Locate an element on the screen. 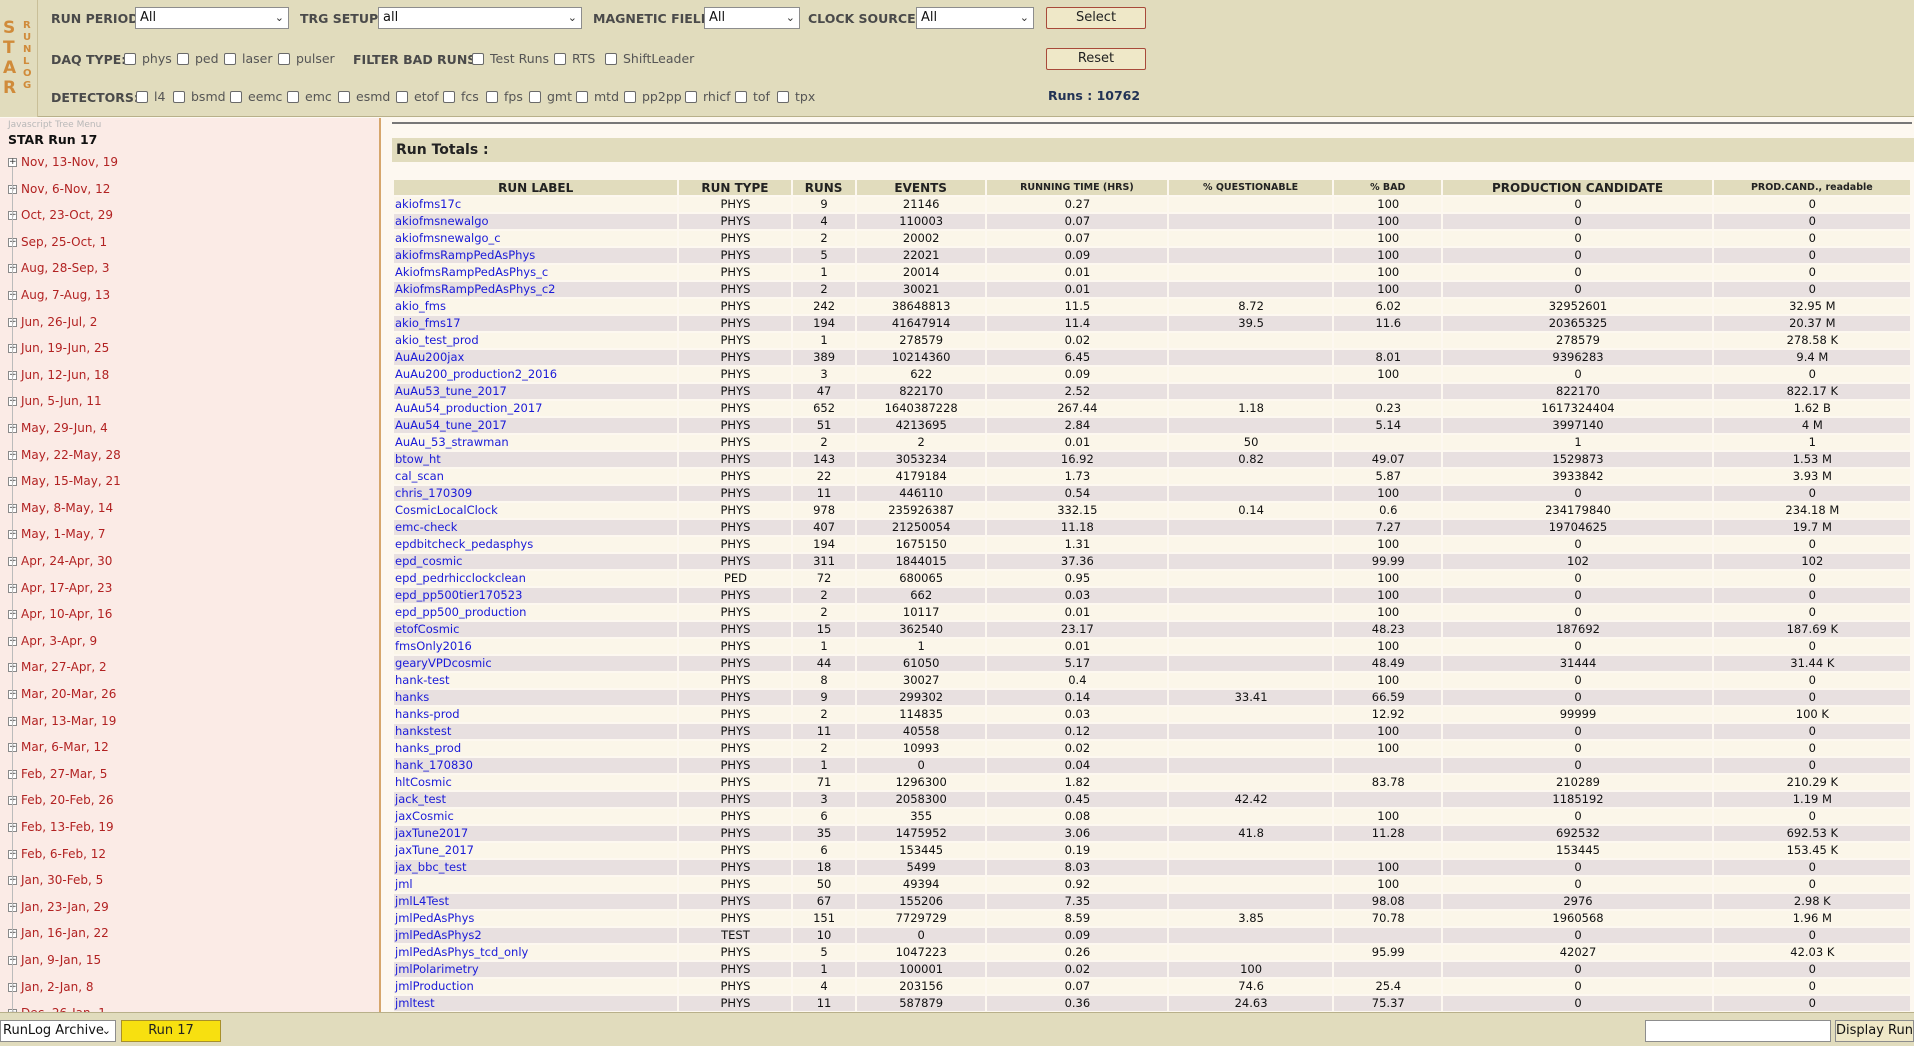  tree-week-label: Jun, 19-Jun, 25 is located at coordinates (65, 348).